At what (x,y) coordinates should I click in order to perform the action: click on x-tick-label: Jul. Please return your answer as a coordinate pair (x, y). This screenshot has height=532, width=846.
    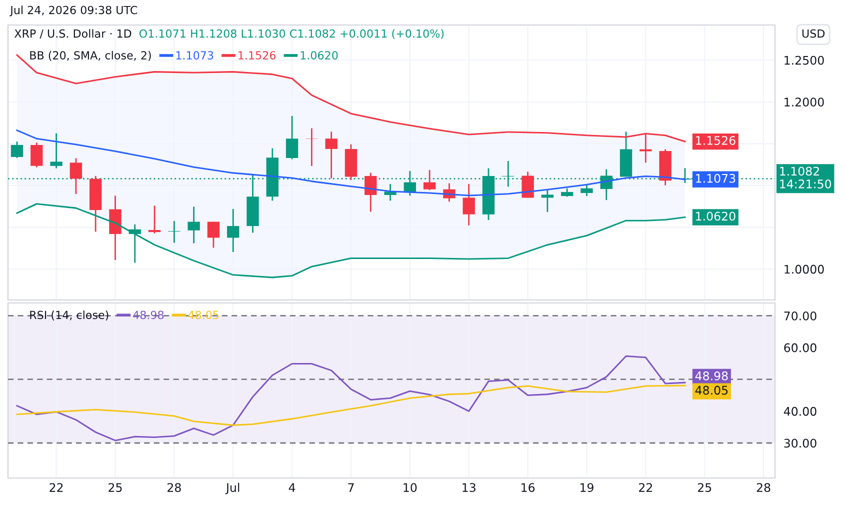
    Looking at the image, I should click on (232, 488).